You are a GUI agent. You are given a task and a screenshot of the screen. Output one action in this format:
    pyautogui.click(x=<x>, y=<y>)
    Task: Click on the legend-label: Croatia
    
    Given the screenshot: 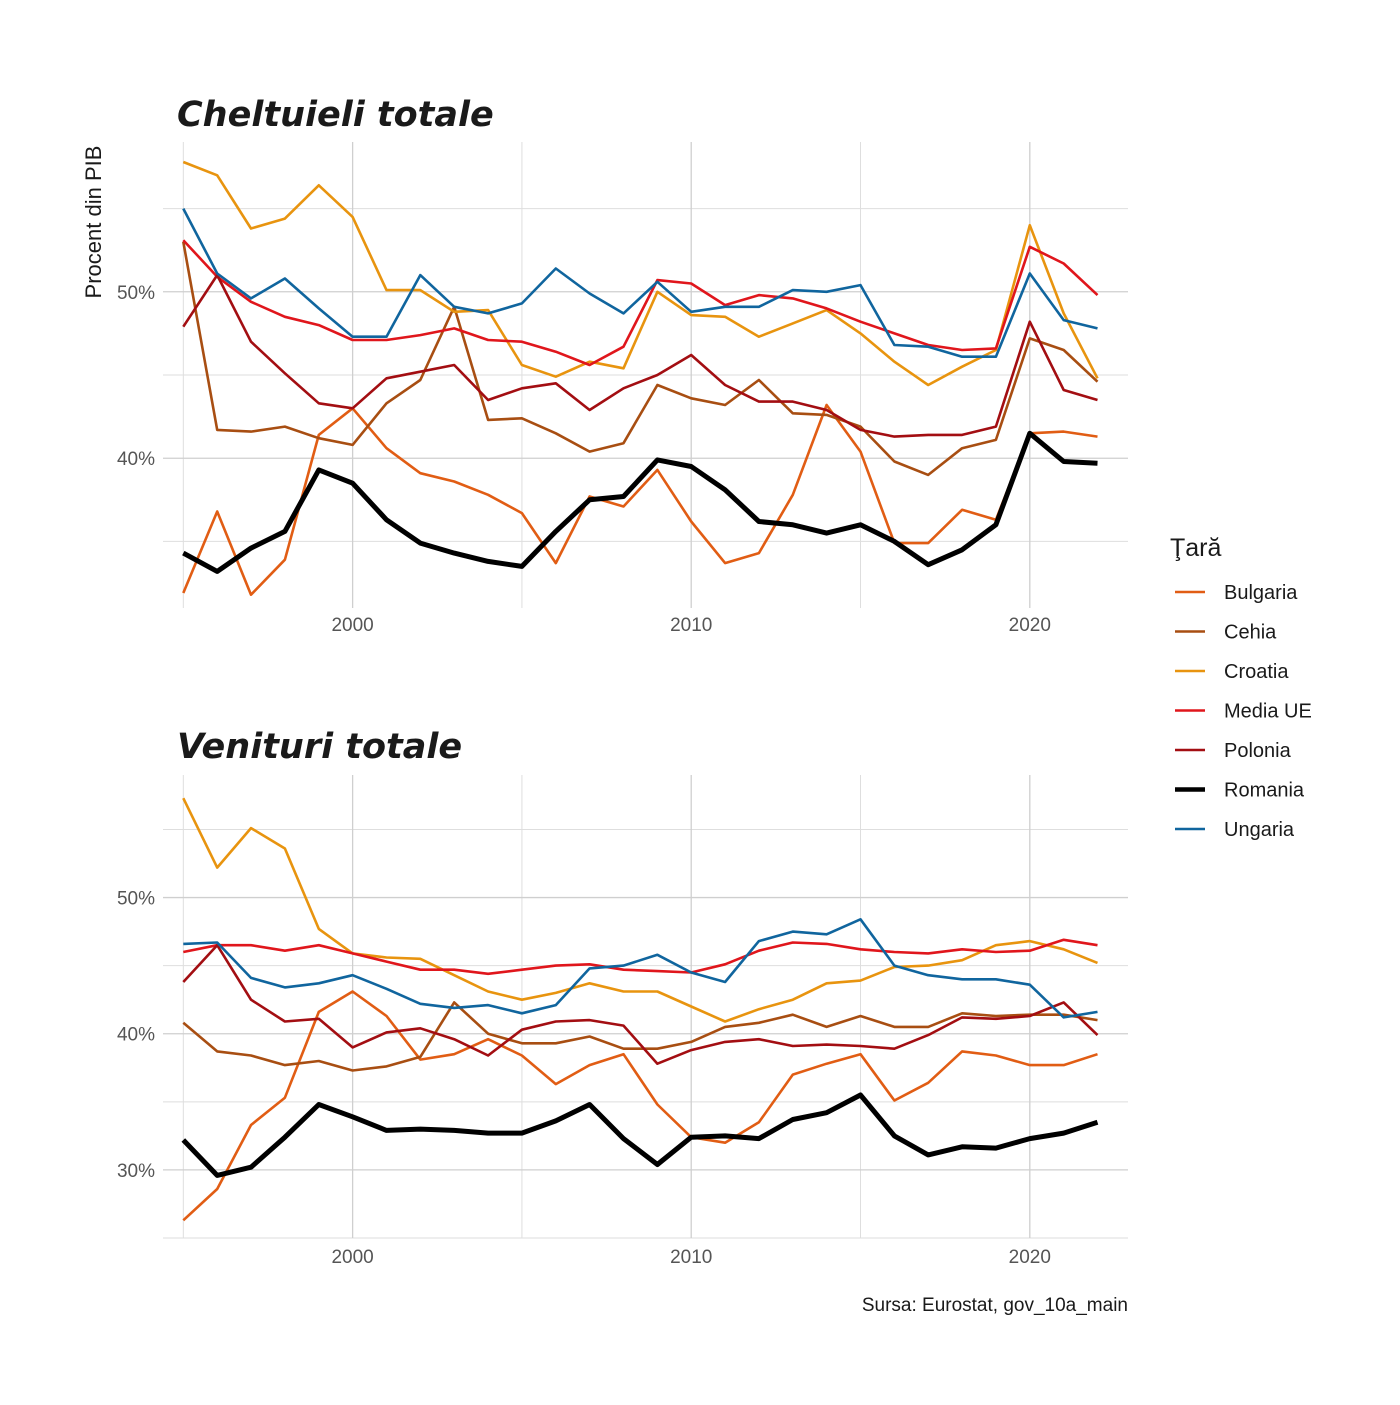 What is the action you would take?
    pyautogui.click(x=1256, y=672)
    